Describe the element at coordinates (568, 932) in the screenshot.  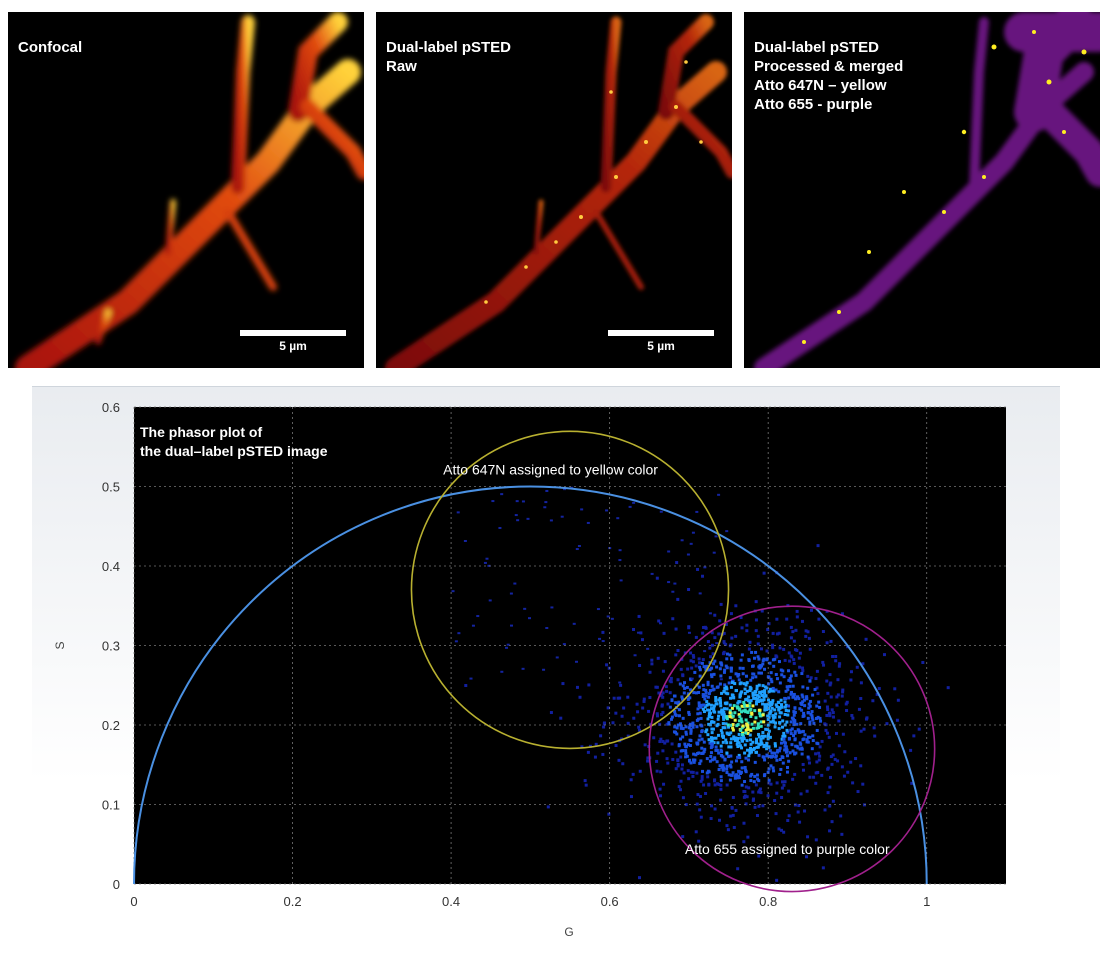
I see `x-axis-label: G` at that location.